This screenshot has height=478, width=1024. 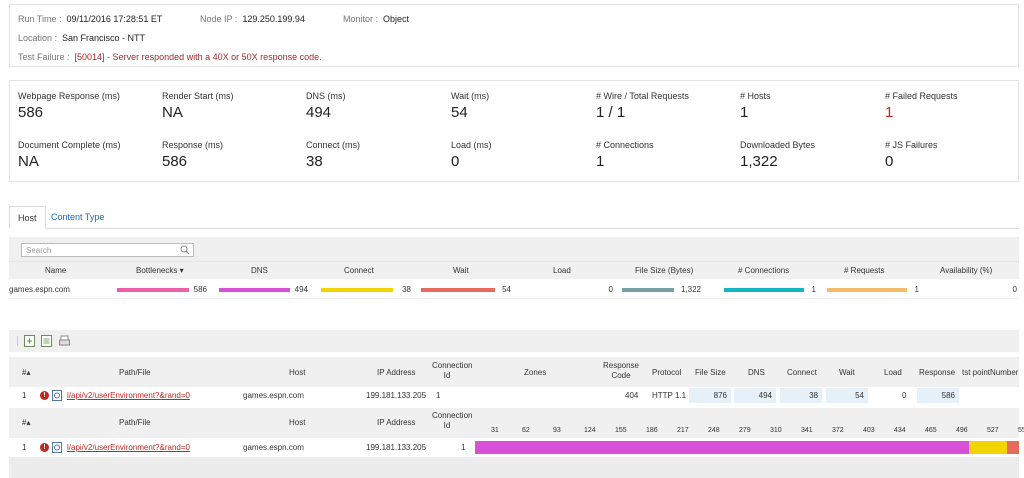 I want to click on run-time-row: Run Time : 09/11/2016 17:28:51 ET, so click(x=90, y=19).